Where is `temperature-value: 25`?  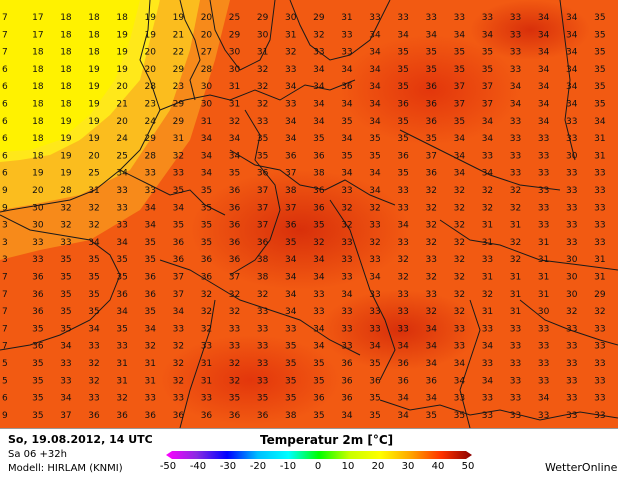 temperature-value: 25 is located at coordinates (121, 156).